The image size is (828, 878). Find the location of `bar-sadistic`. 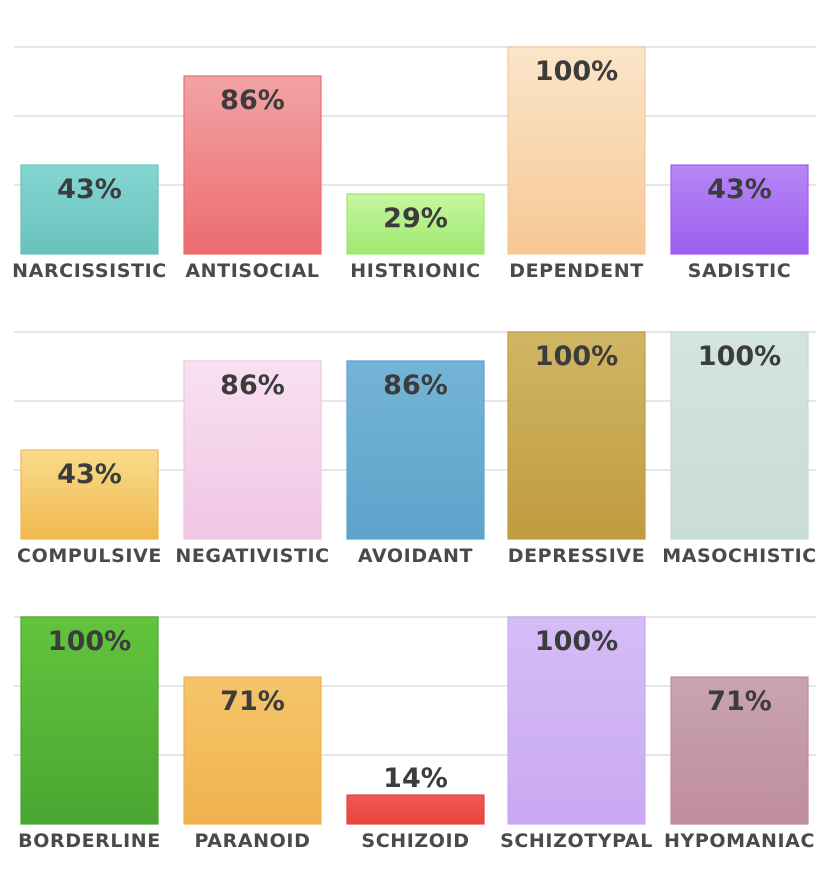

bar-sadistic is located at coordinates (739, 209).